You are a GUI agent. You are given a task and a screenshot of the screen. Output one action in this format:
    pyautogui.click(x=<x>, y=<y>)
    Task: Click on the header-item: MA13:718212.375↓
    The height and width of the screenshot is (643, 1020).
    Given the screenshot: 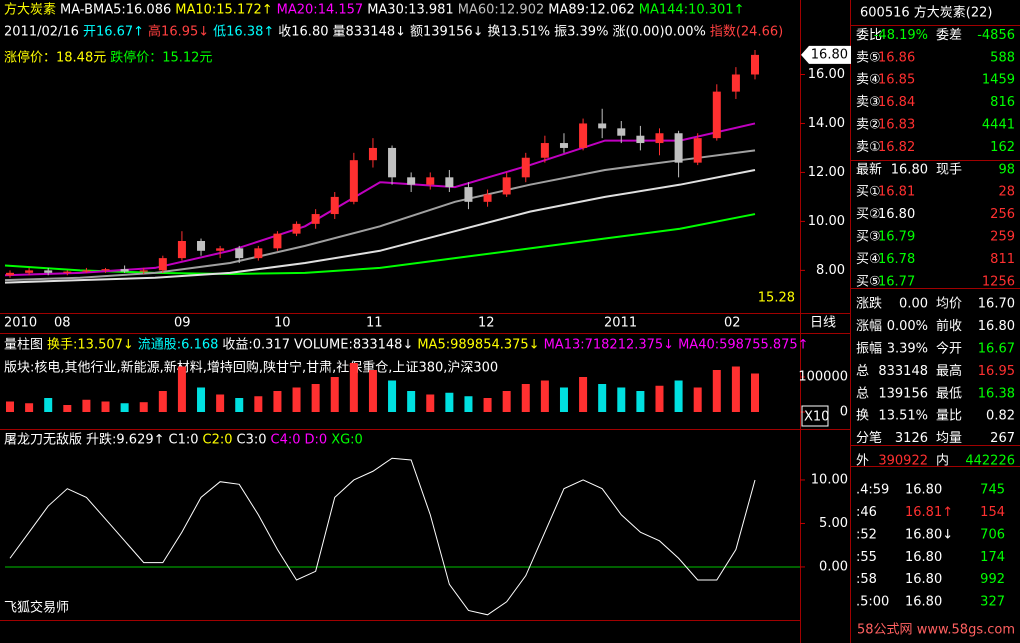 What is the action you would take?
    pyautogui.click(x=609, y=345)
    